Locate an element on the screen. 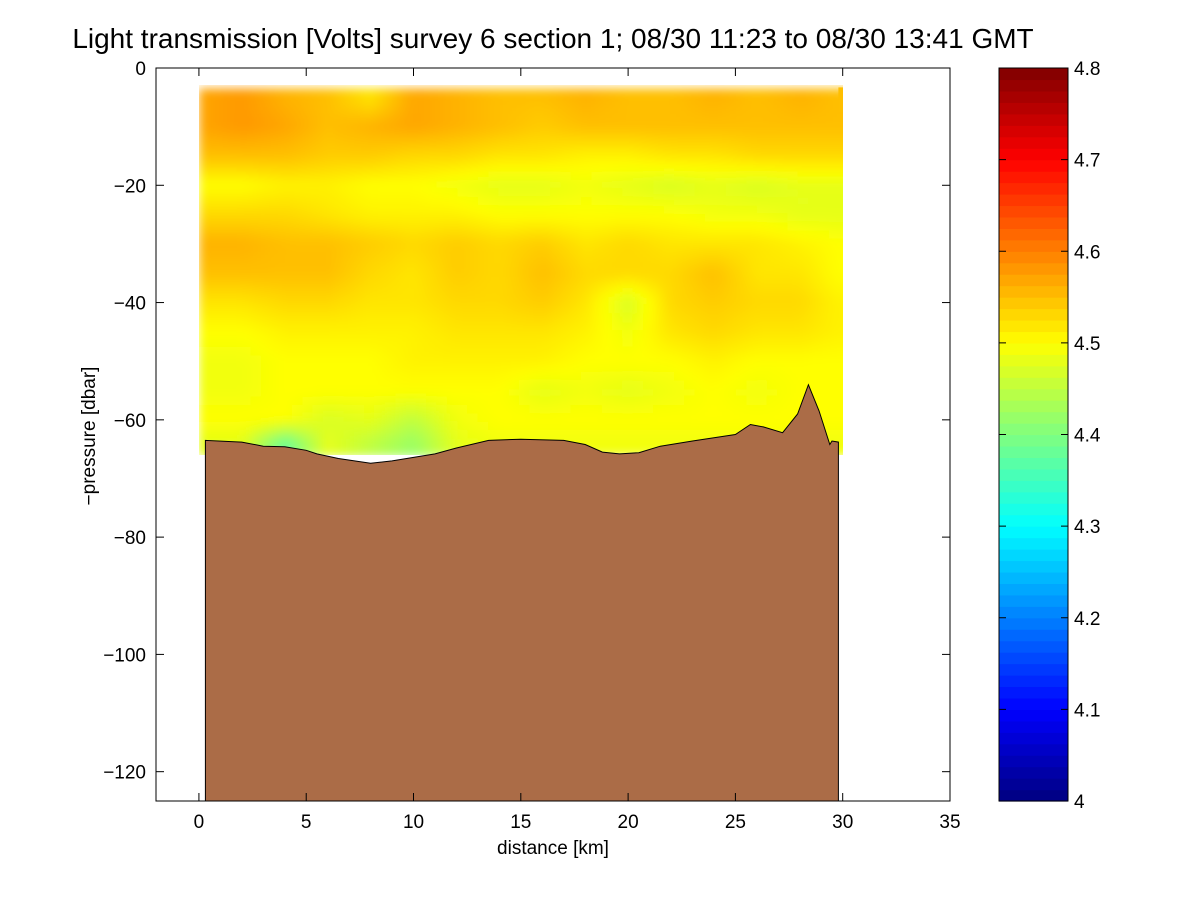 This screenshot has width=1201, height=901. x-axis-label: distance [km] is located at coordinates (553, 848).